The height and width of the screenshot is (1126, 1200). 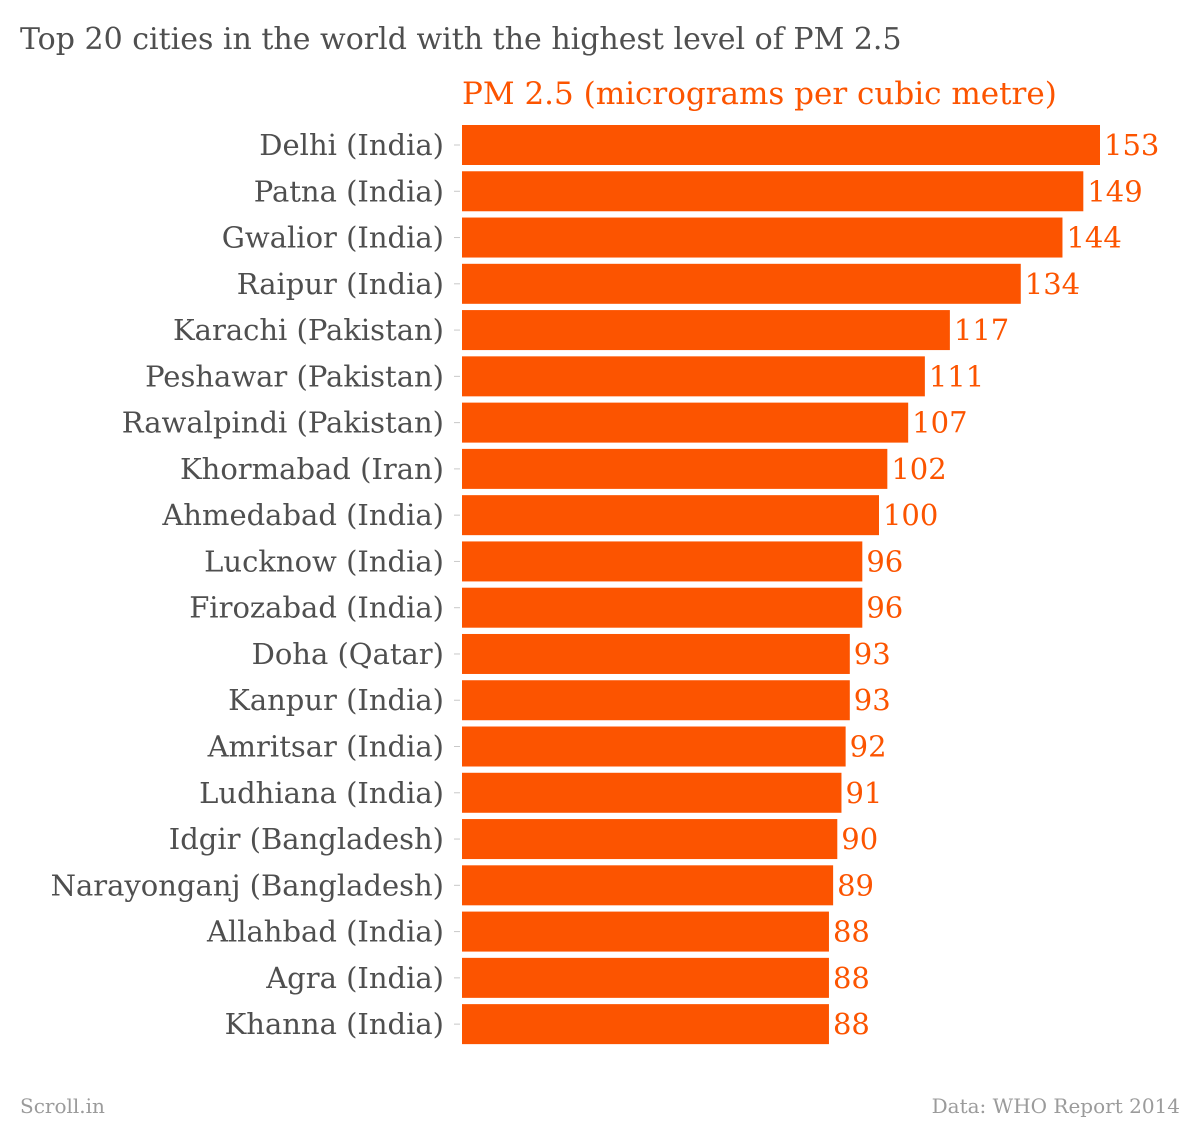 What do you see at coordinates (354, 978) in the screenshot?
I see `category-label: Agra (India)` at bounding box center [354, 978].